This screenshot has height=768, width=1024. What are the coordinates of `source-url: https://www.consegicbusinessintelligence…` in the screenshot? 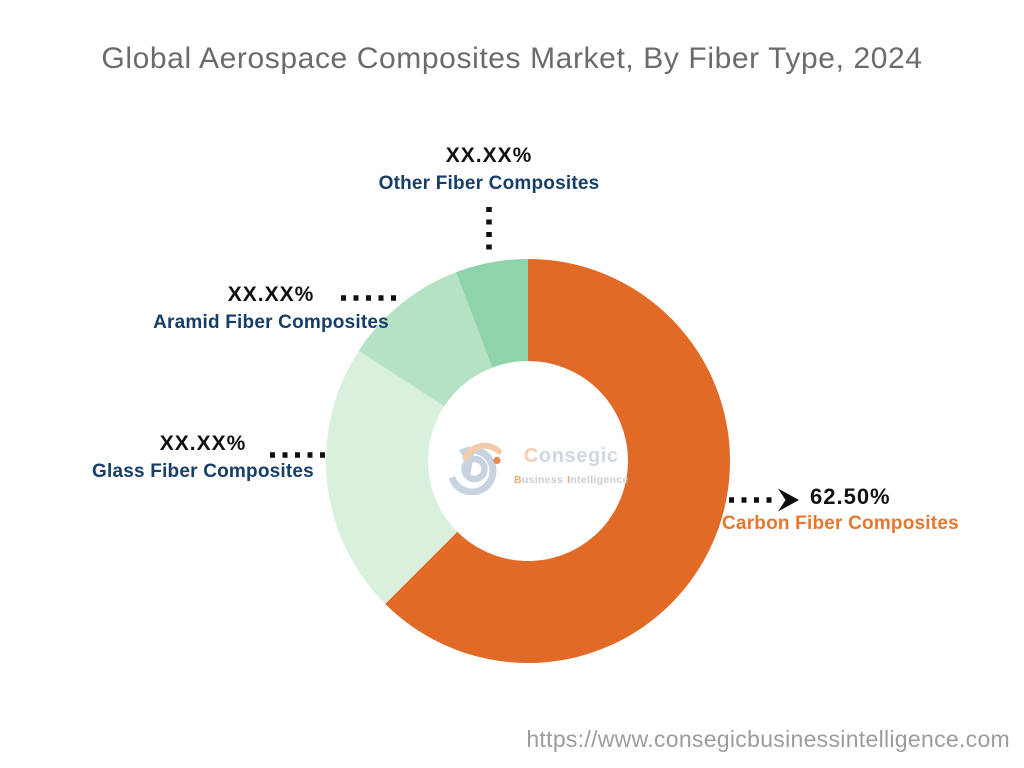 It's located at (768, 739).